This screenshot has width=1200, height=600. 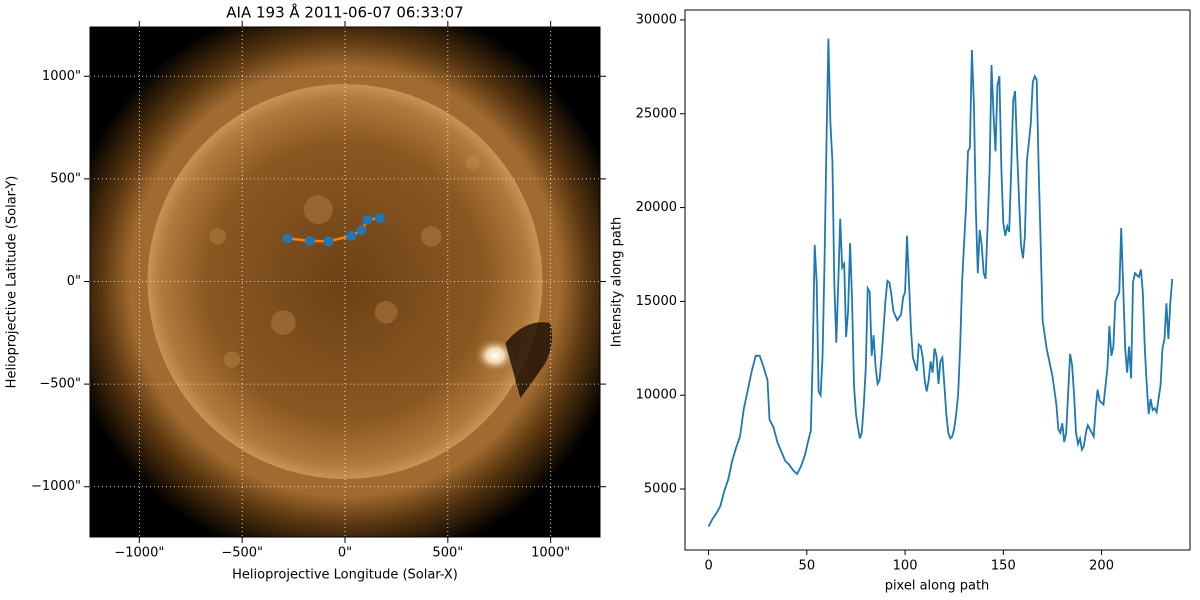 I want to click on x-axis-label: Helioprojective Longitude (Solar-X), so click(x=345, y=575).